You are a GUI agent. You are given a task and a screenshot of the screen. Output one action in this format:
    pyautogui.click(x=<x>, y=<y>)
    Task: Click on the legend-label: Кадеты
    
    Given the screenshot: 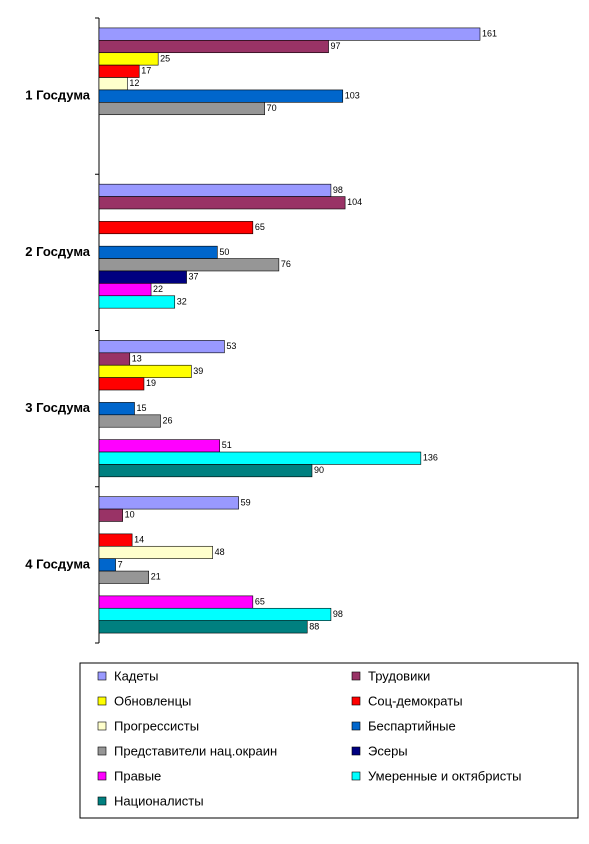 What is the action you would take?
    pyautogui.click(x=136, y=675)
    